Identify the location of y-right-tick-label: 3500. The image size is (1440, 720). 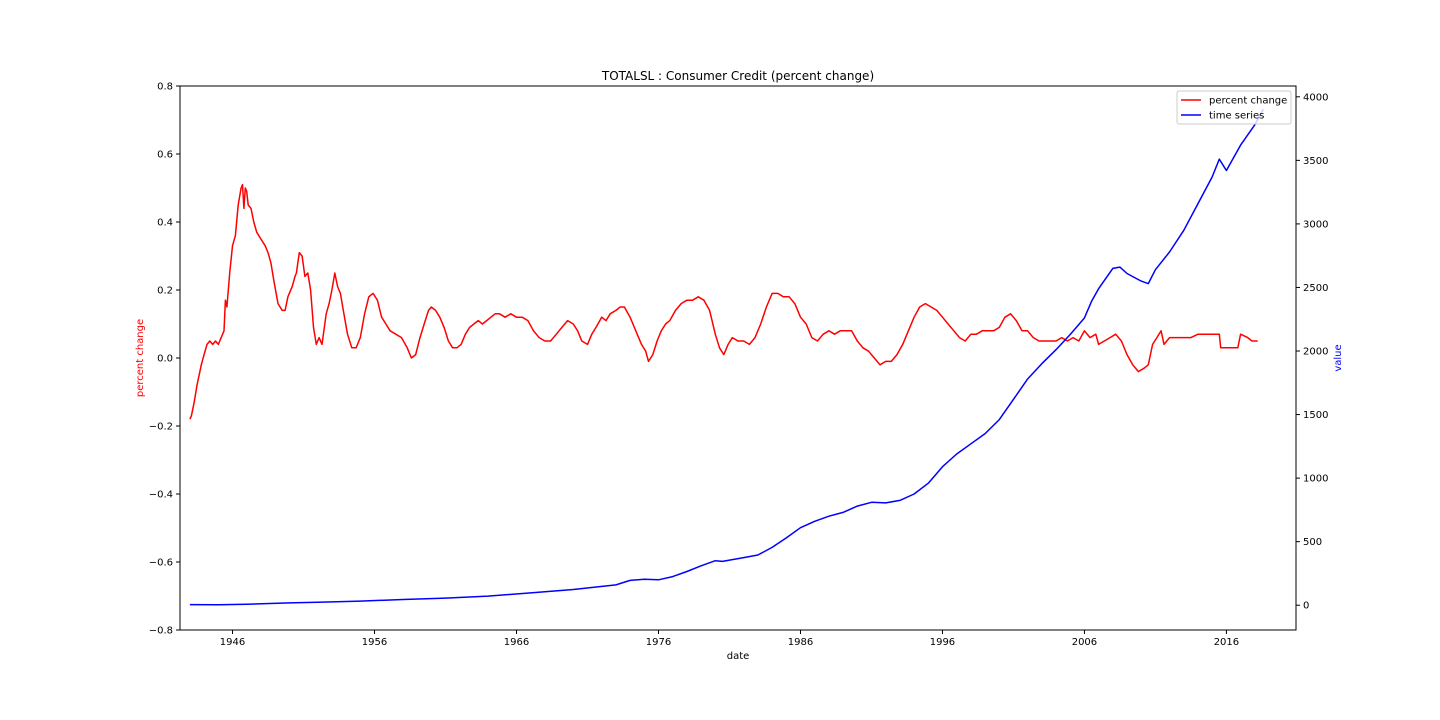
(1315, 161).